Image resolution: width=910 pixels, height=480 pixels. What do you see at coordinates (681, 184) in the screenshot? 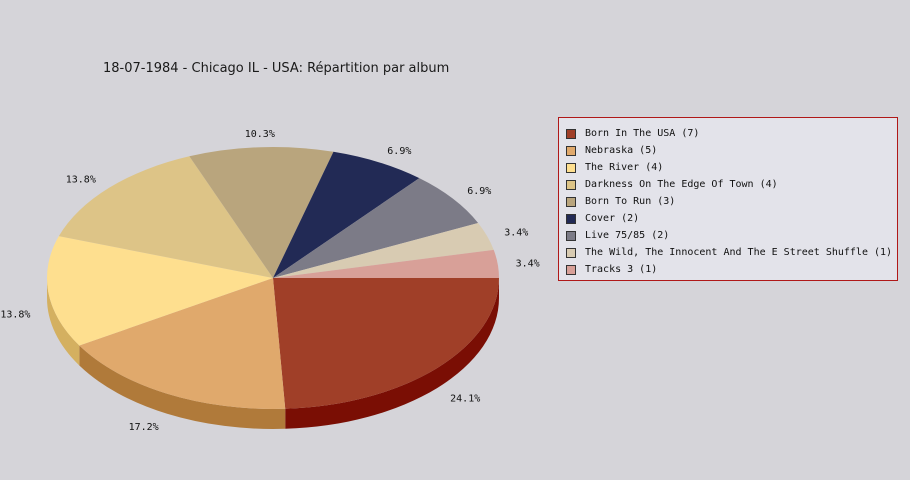
I see `legend-label-3: Darkness On The Edge Of Town (4)` at bounding box center [681, 184].